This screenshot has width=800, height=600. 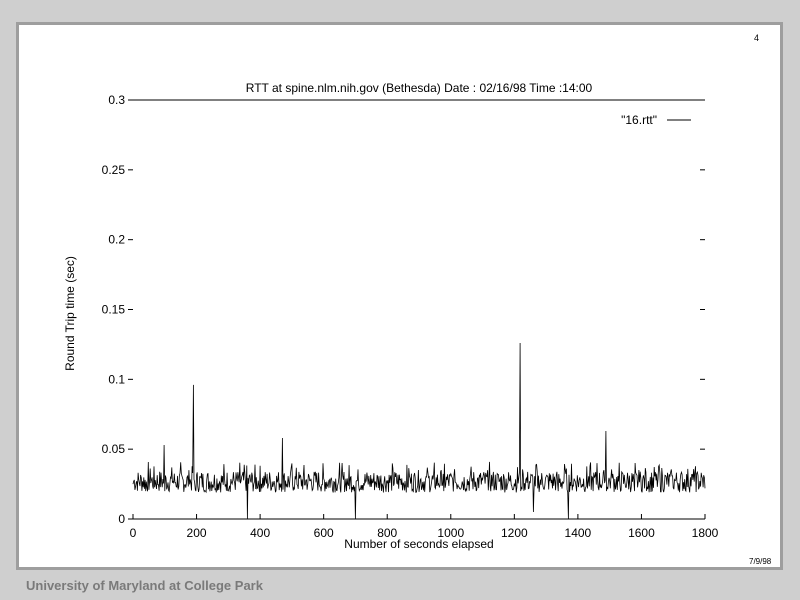 I want to click on y-tick-label: 0.05, so click(x=114, y=449).